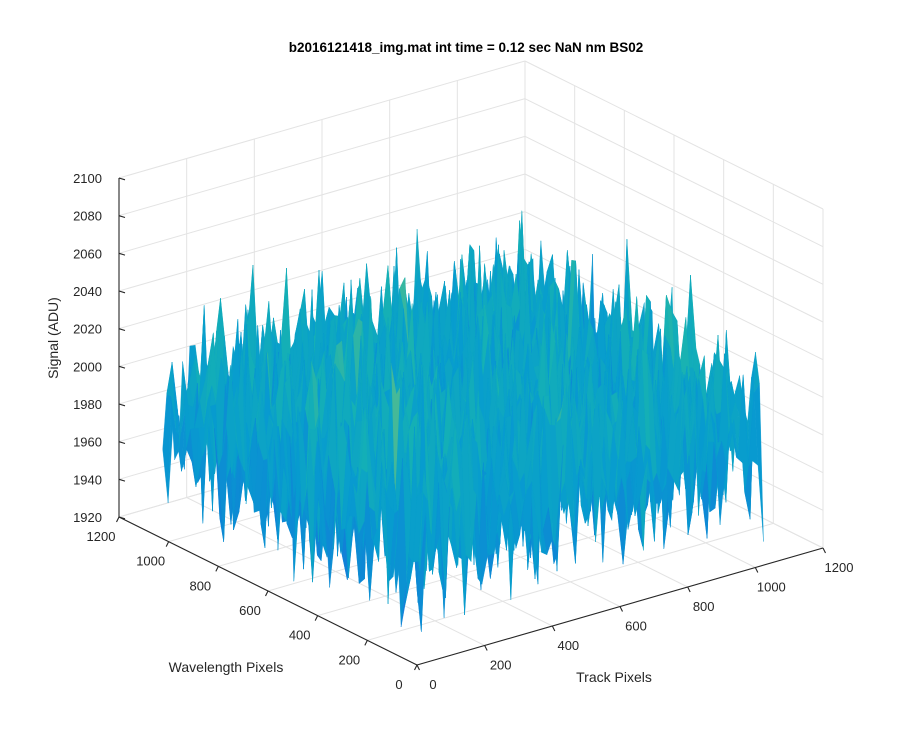  I want to click on x-tick-label: 200, so click(501, 665).